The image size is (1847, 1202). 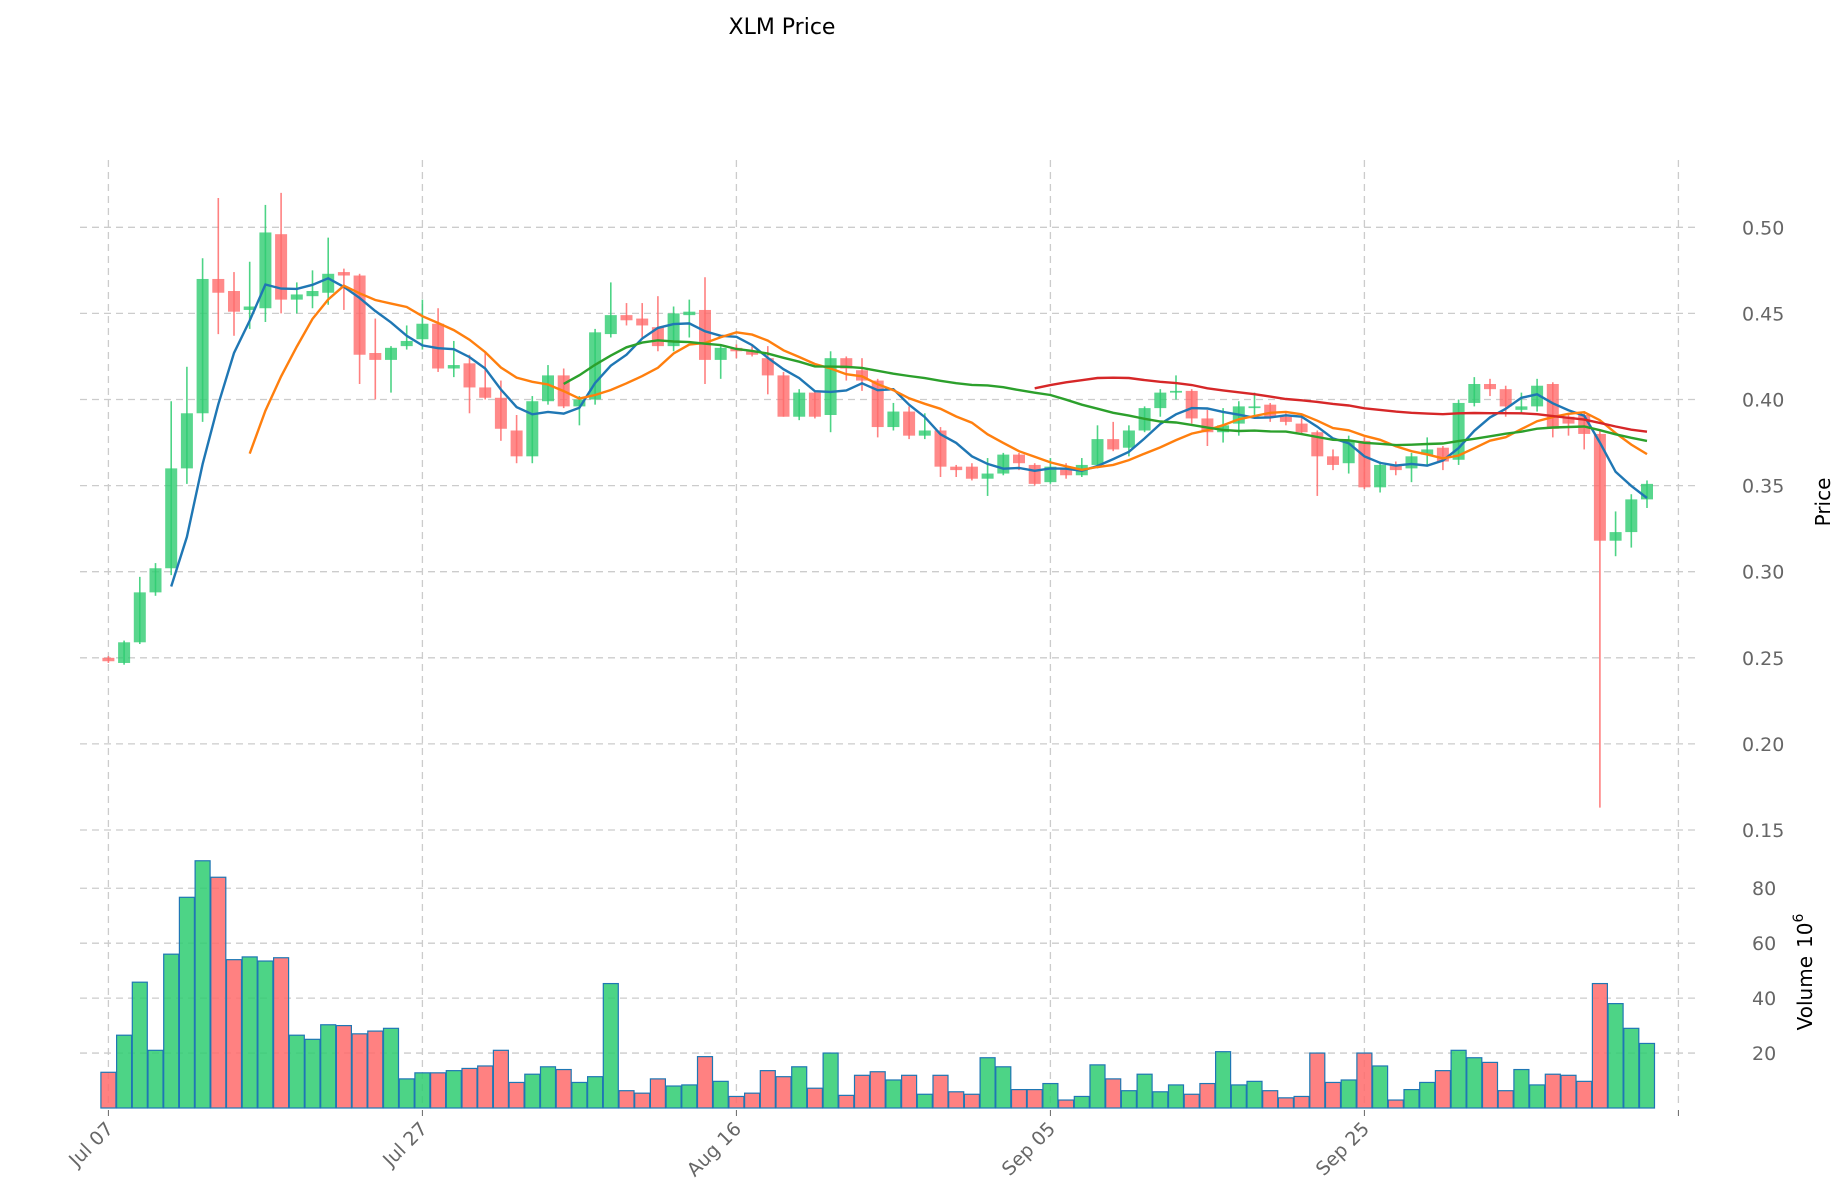 What do you see at coordinates (1763, 487) in the screenshot?
I see `price-tick-label: 0.35` at bounding box center [1763, 487].